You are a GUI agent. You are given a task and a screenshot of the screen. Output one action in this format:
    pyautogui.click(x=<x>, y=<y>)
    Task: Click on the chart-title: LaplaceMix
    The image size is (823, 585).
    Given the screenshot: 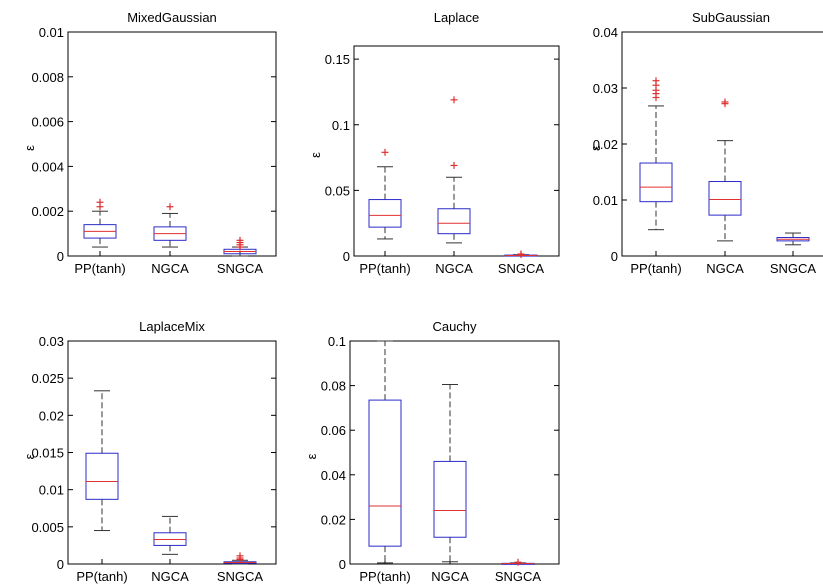 What is the action you would take?
    pyautogui.click(x=172, y=326)
    